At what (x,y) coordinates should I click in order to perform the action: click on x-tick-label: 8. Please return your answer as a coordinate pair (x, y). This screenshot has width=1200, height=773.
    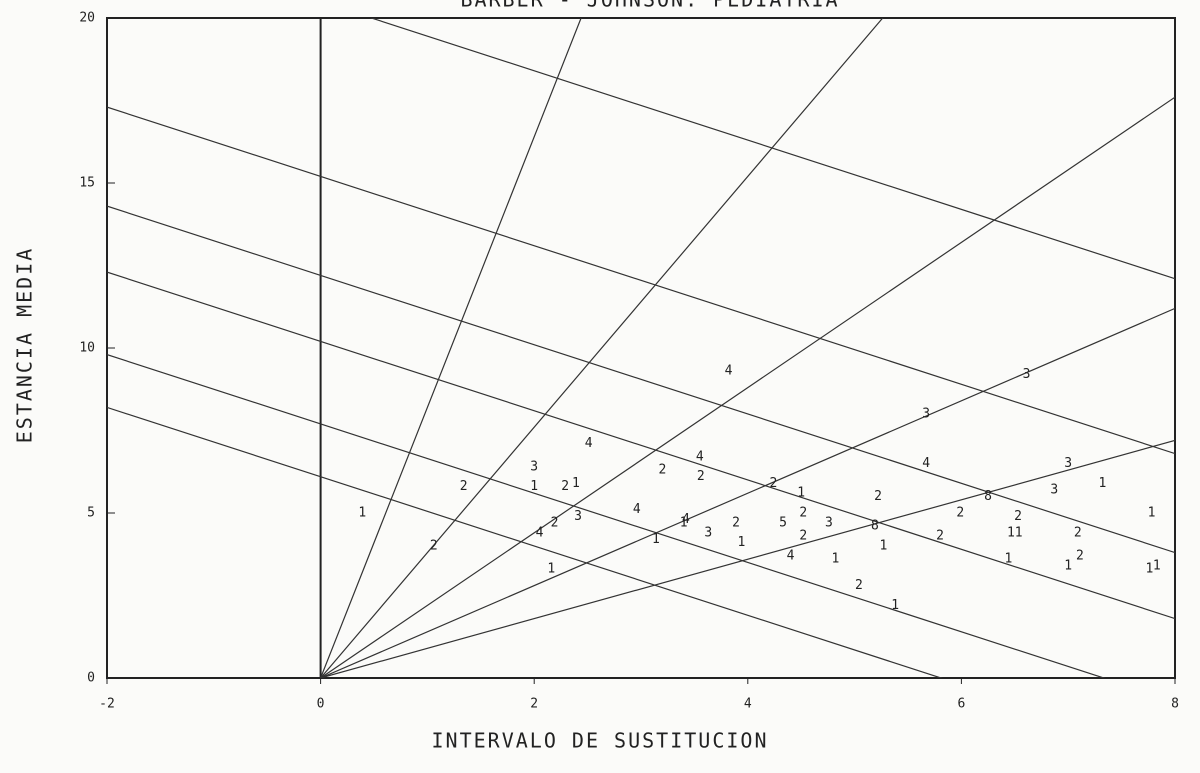
    Looking at the image, I should click on (1175, 704).